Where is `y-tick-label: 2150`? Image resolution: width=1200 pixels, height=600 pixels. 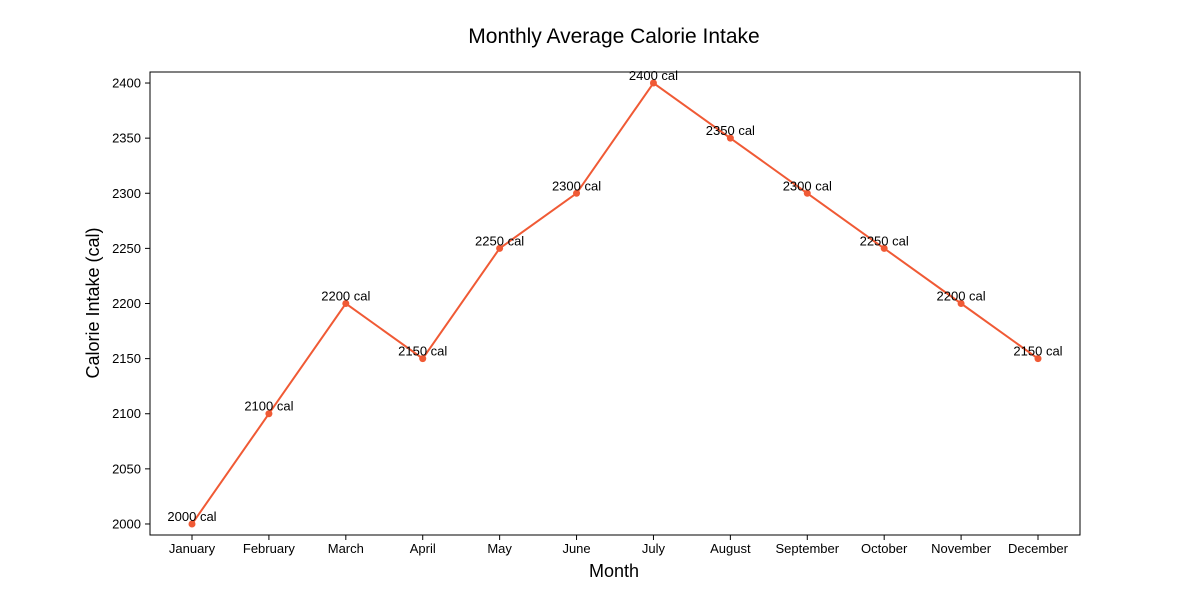
y-tick-label: 2150 is located at coordinates (126, 358).